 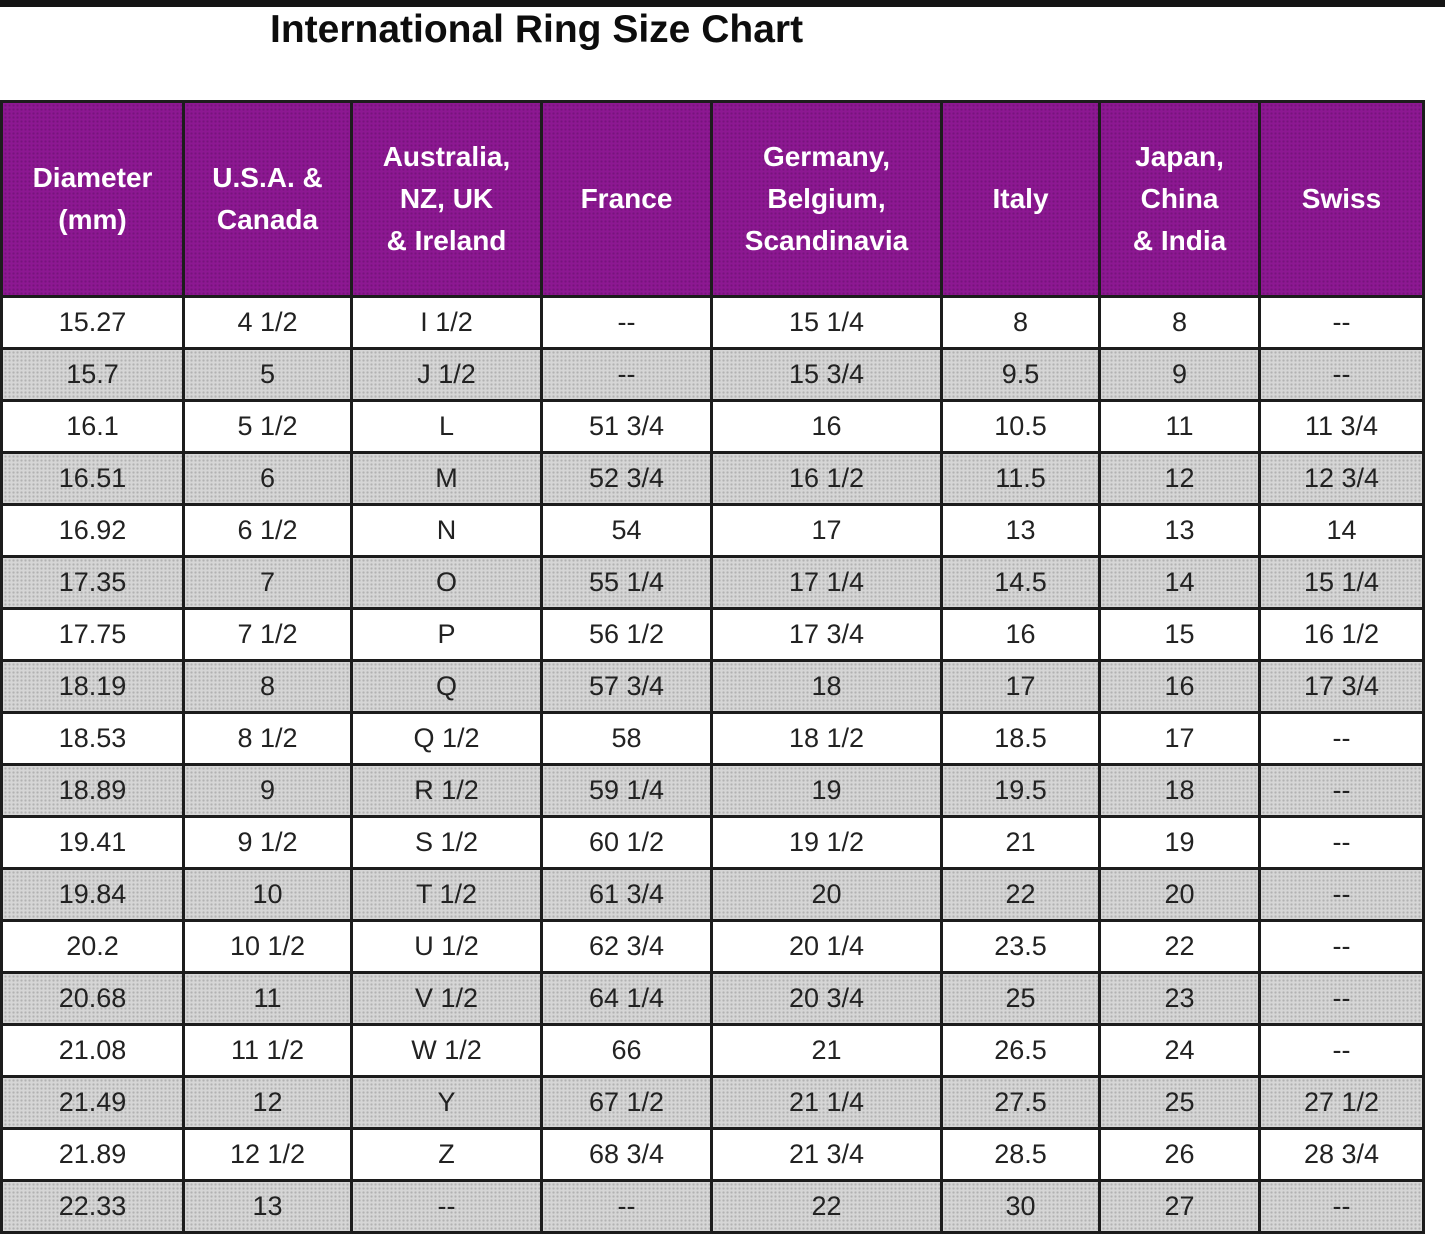 What do you see at coordinates (1179, 426) in the screenshot?
I see `table-cell: 11` at bounding box center [1179, 426].